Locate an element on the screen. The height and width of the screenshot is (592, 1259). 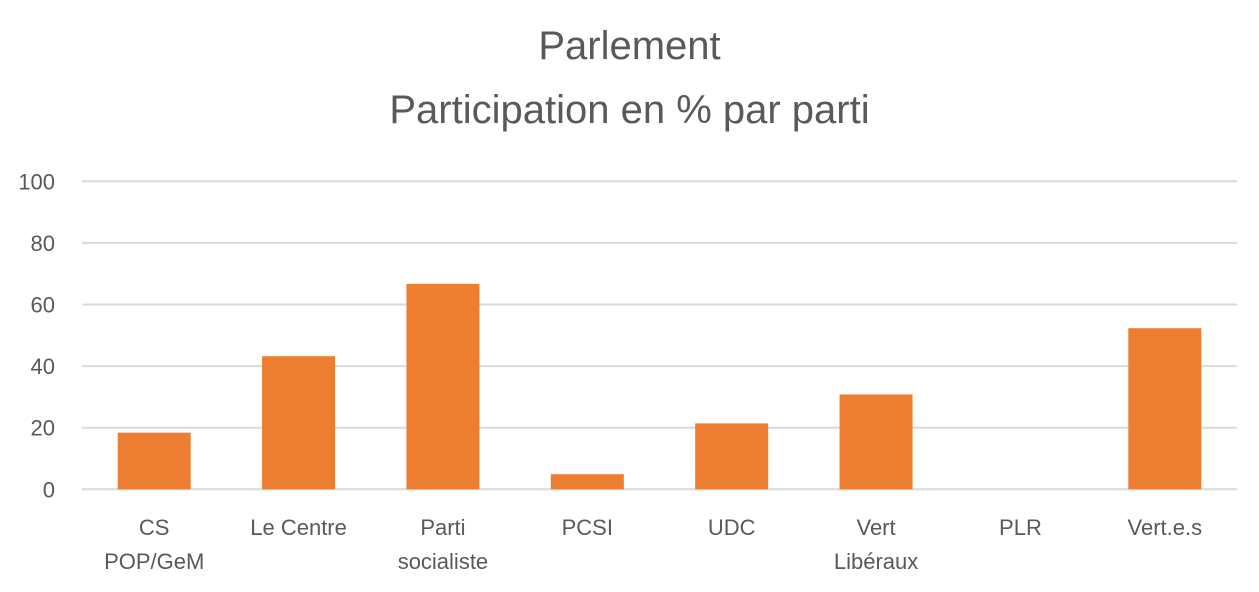
x-tick-label-line: Libéraux is located at coordinates (876, 561).